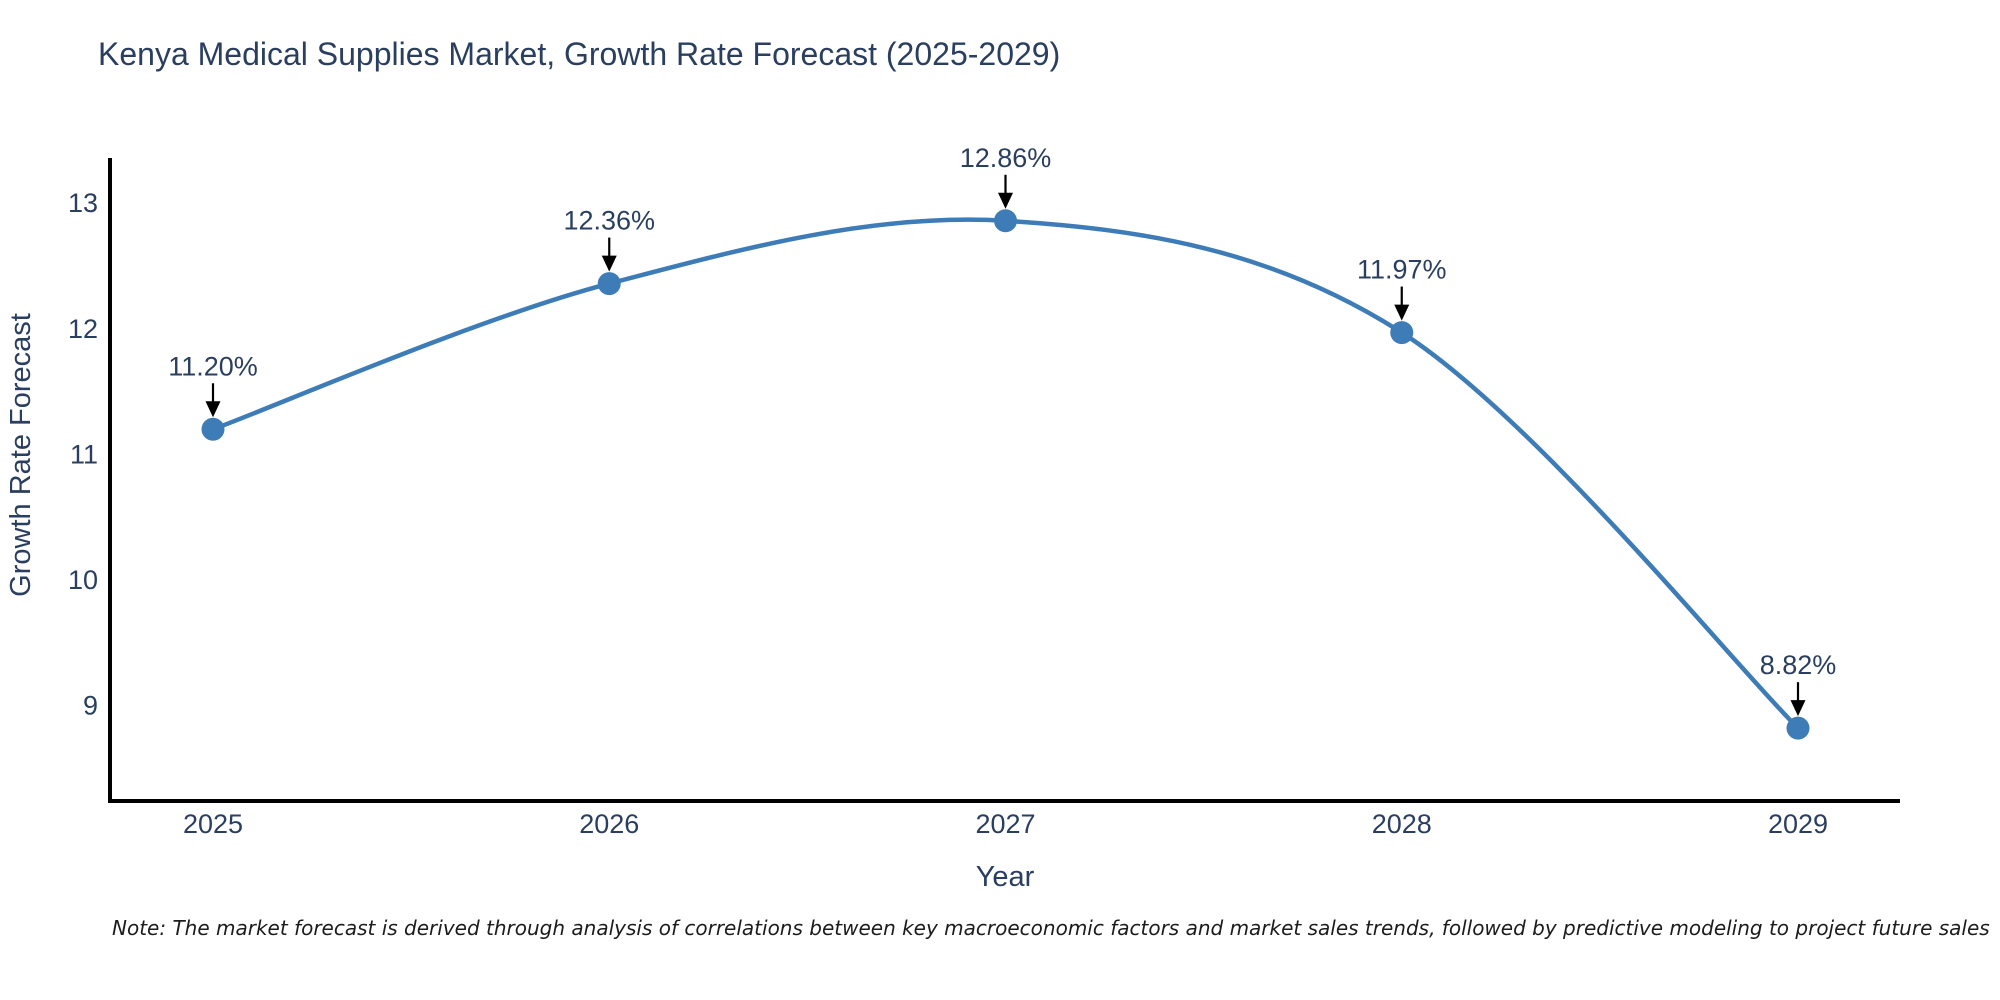  I want to click on annotation-arrow-head-2028, so click(1402, 312).